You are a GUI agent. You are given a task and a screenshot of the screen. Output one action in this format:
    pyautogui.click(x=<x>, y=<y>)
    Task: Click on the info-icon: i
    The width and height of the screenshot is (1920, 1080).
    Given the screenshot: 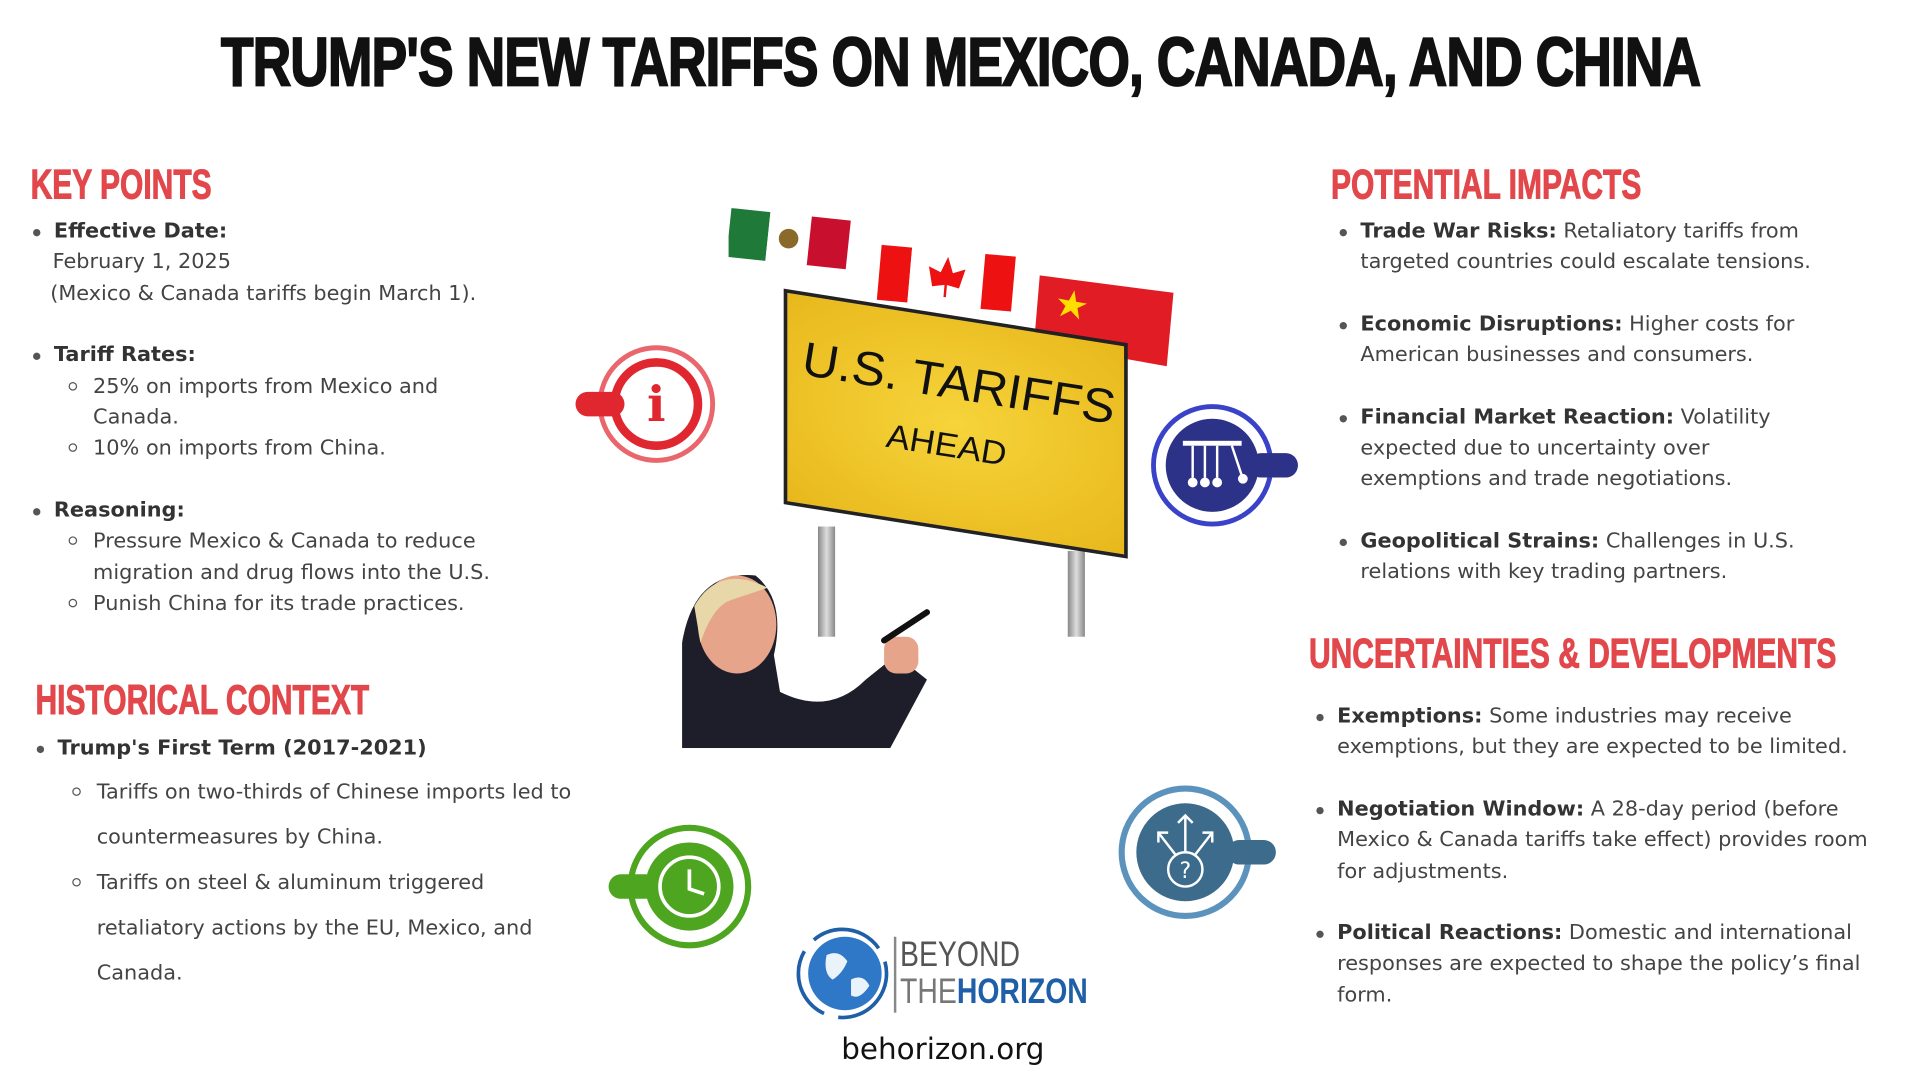 What is the action you would take?
    pyautogui.click(x=645, y=404)
    